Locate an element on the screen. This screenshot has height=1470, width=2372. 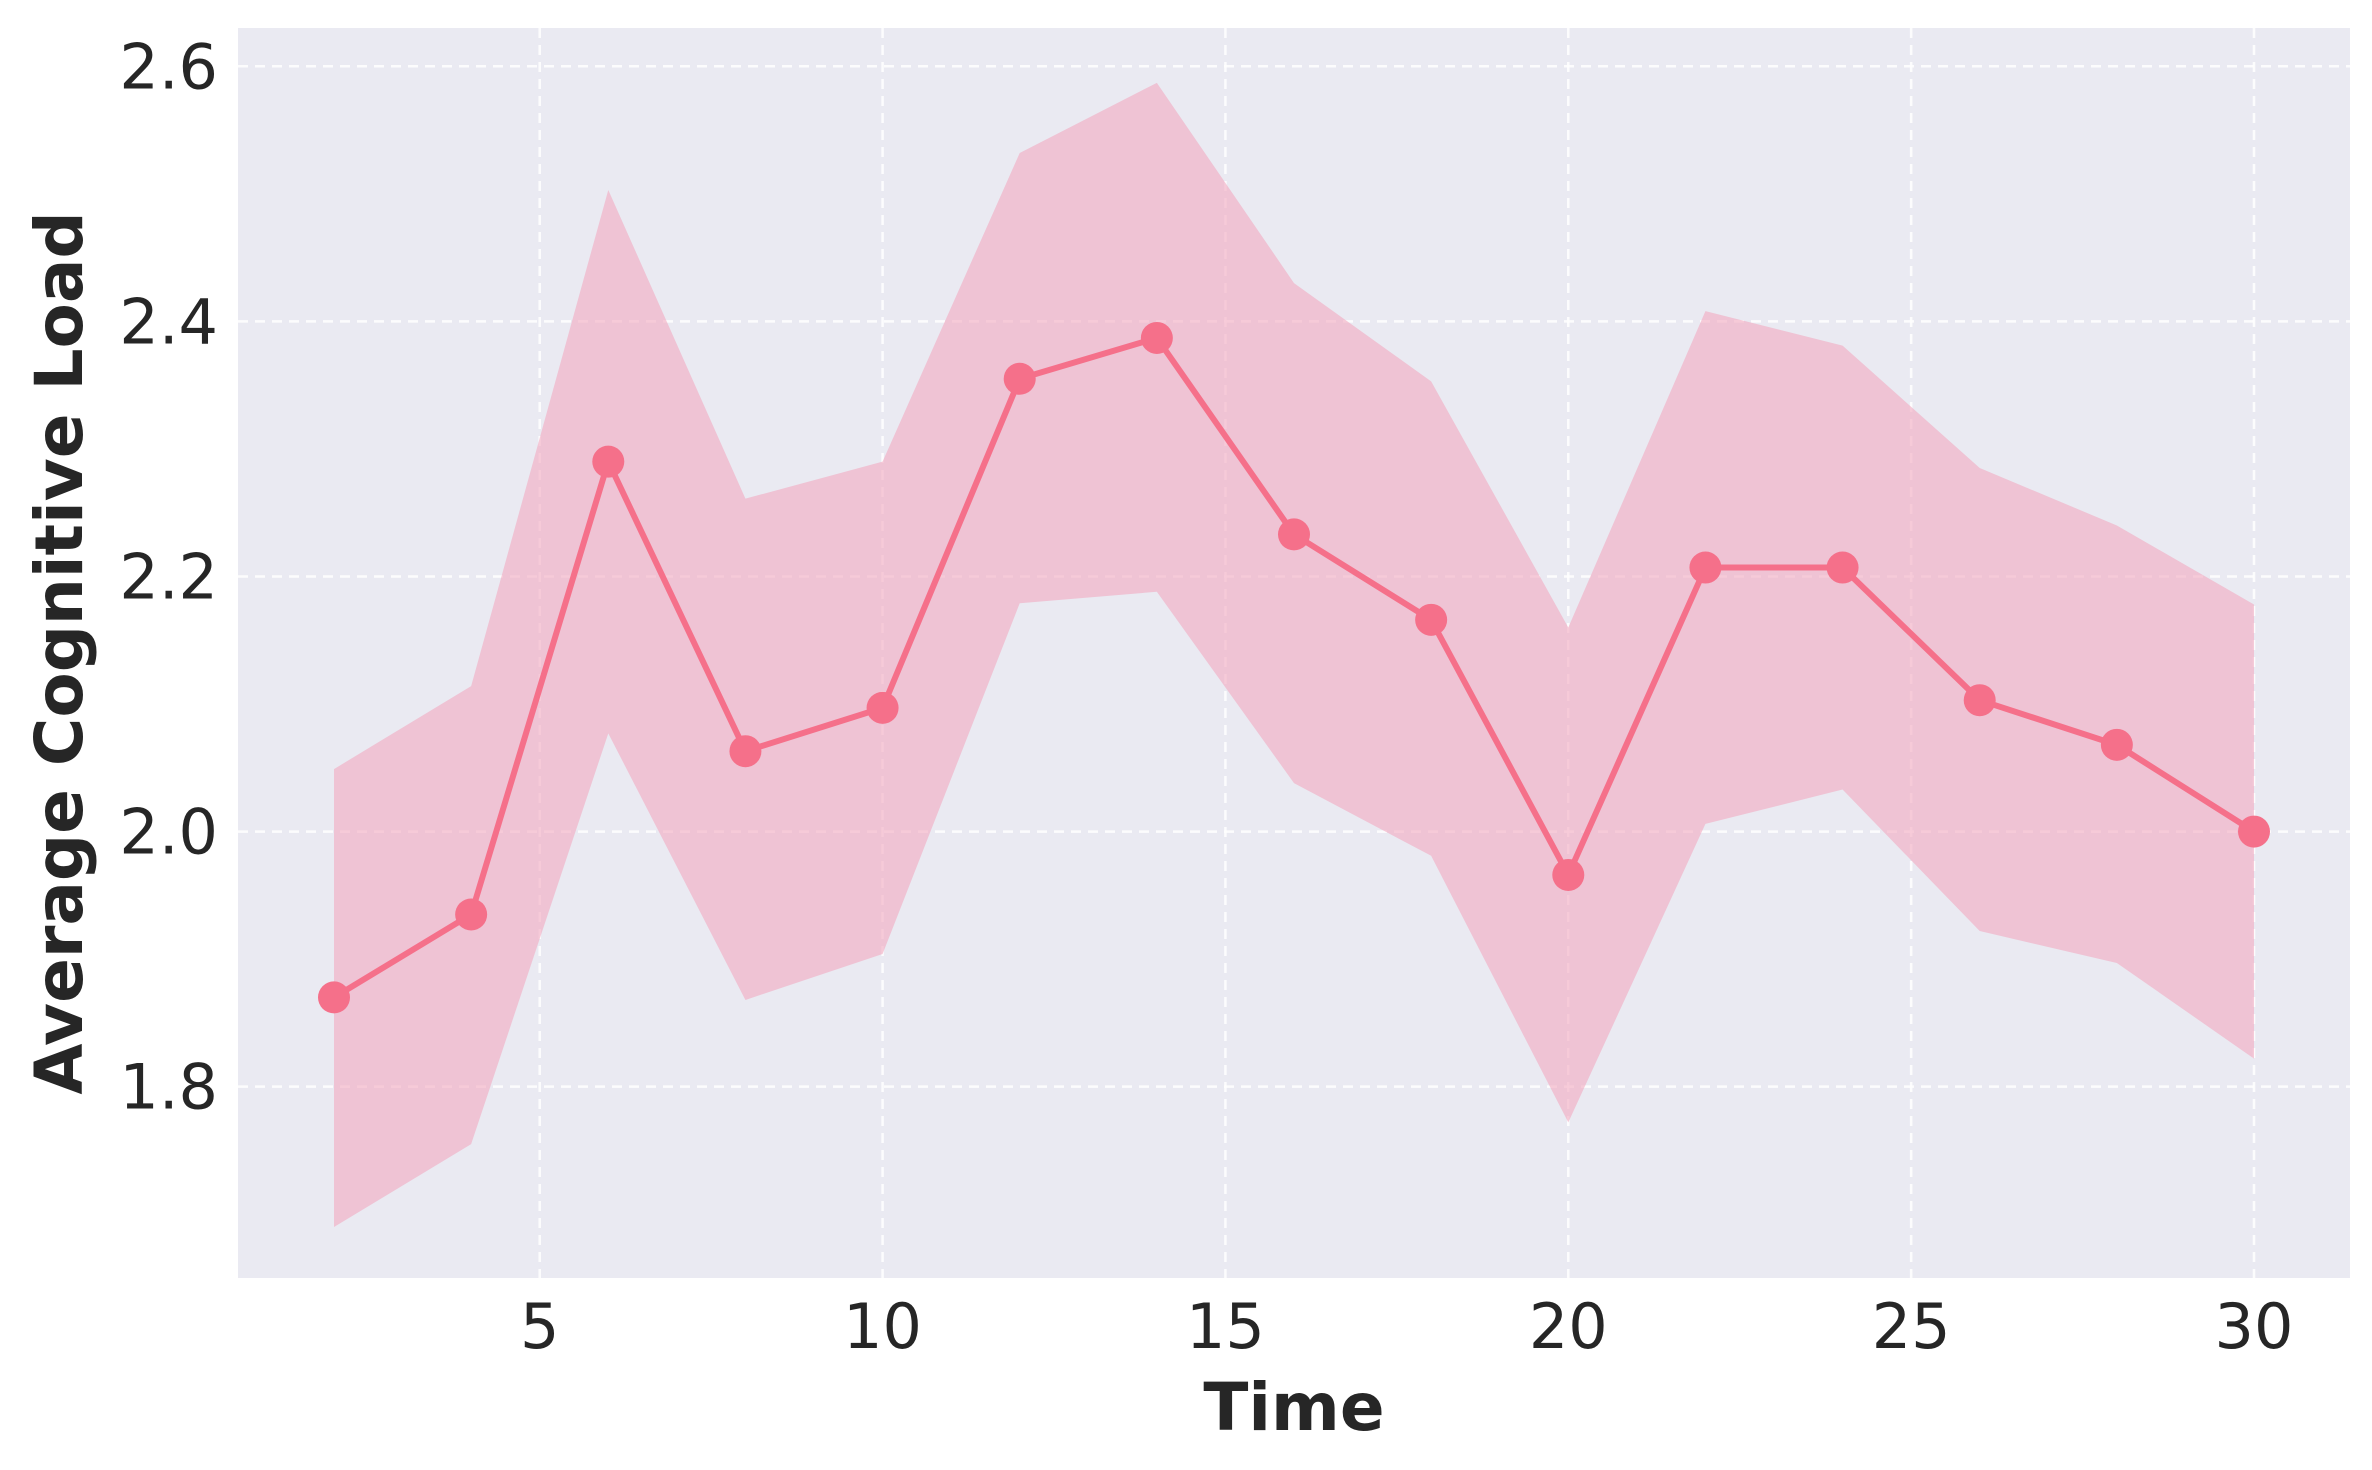
x-axis-title: Time is located at coordinates (1293, 1407).